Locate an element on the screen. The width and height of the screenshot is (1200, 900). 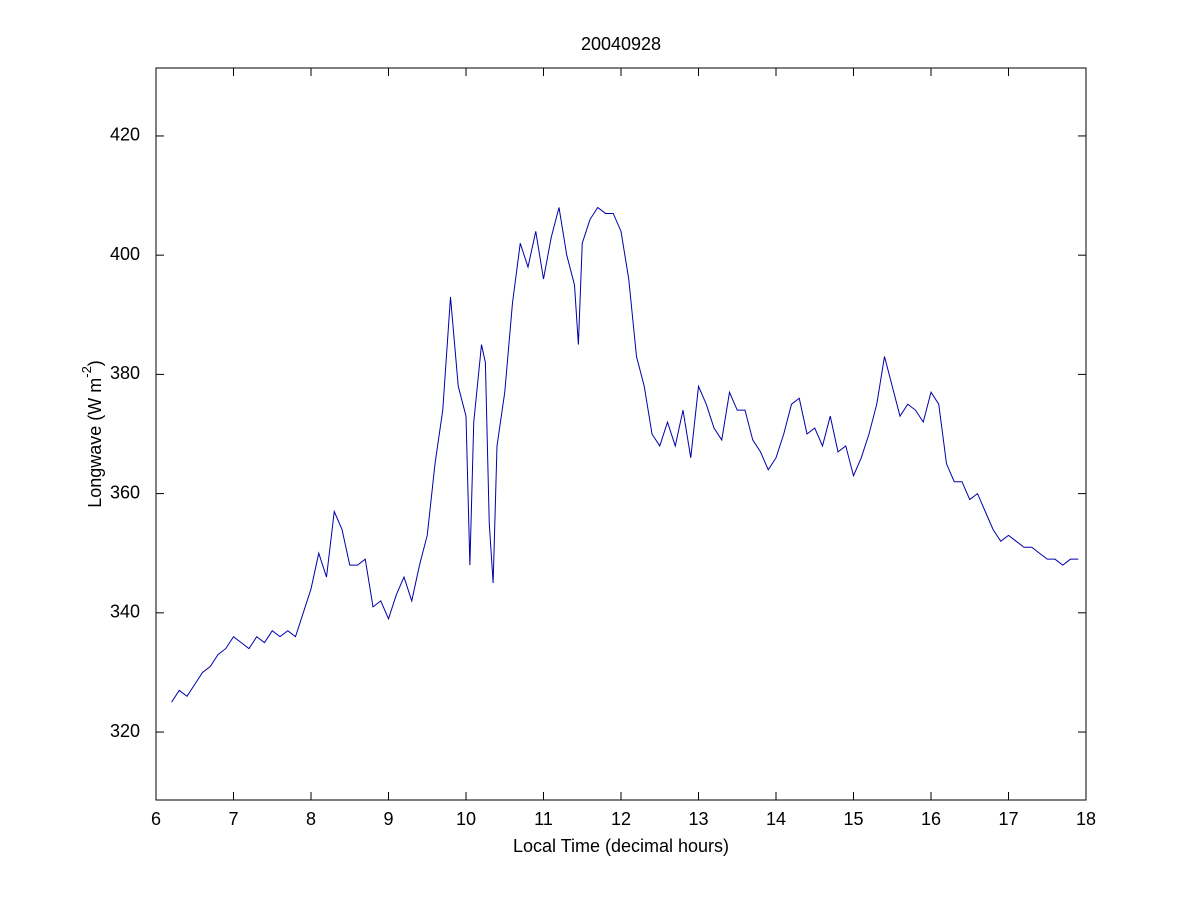
x-tick-label: 9 is located at coordinates (388, 819).